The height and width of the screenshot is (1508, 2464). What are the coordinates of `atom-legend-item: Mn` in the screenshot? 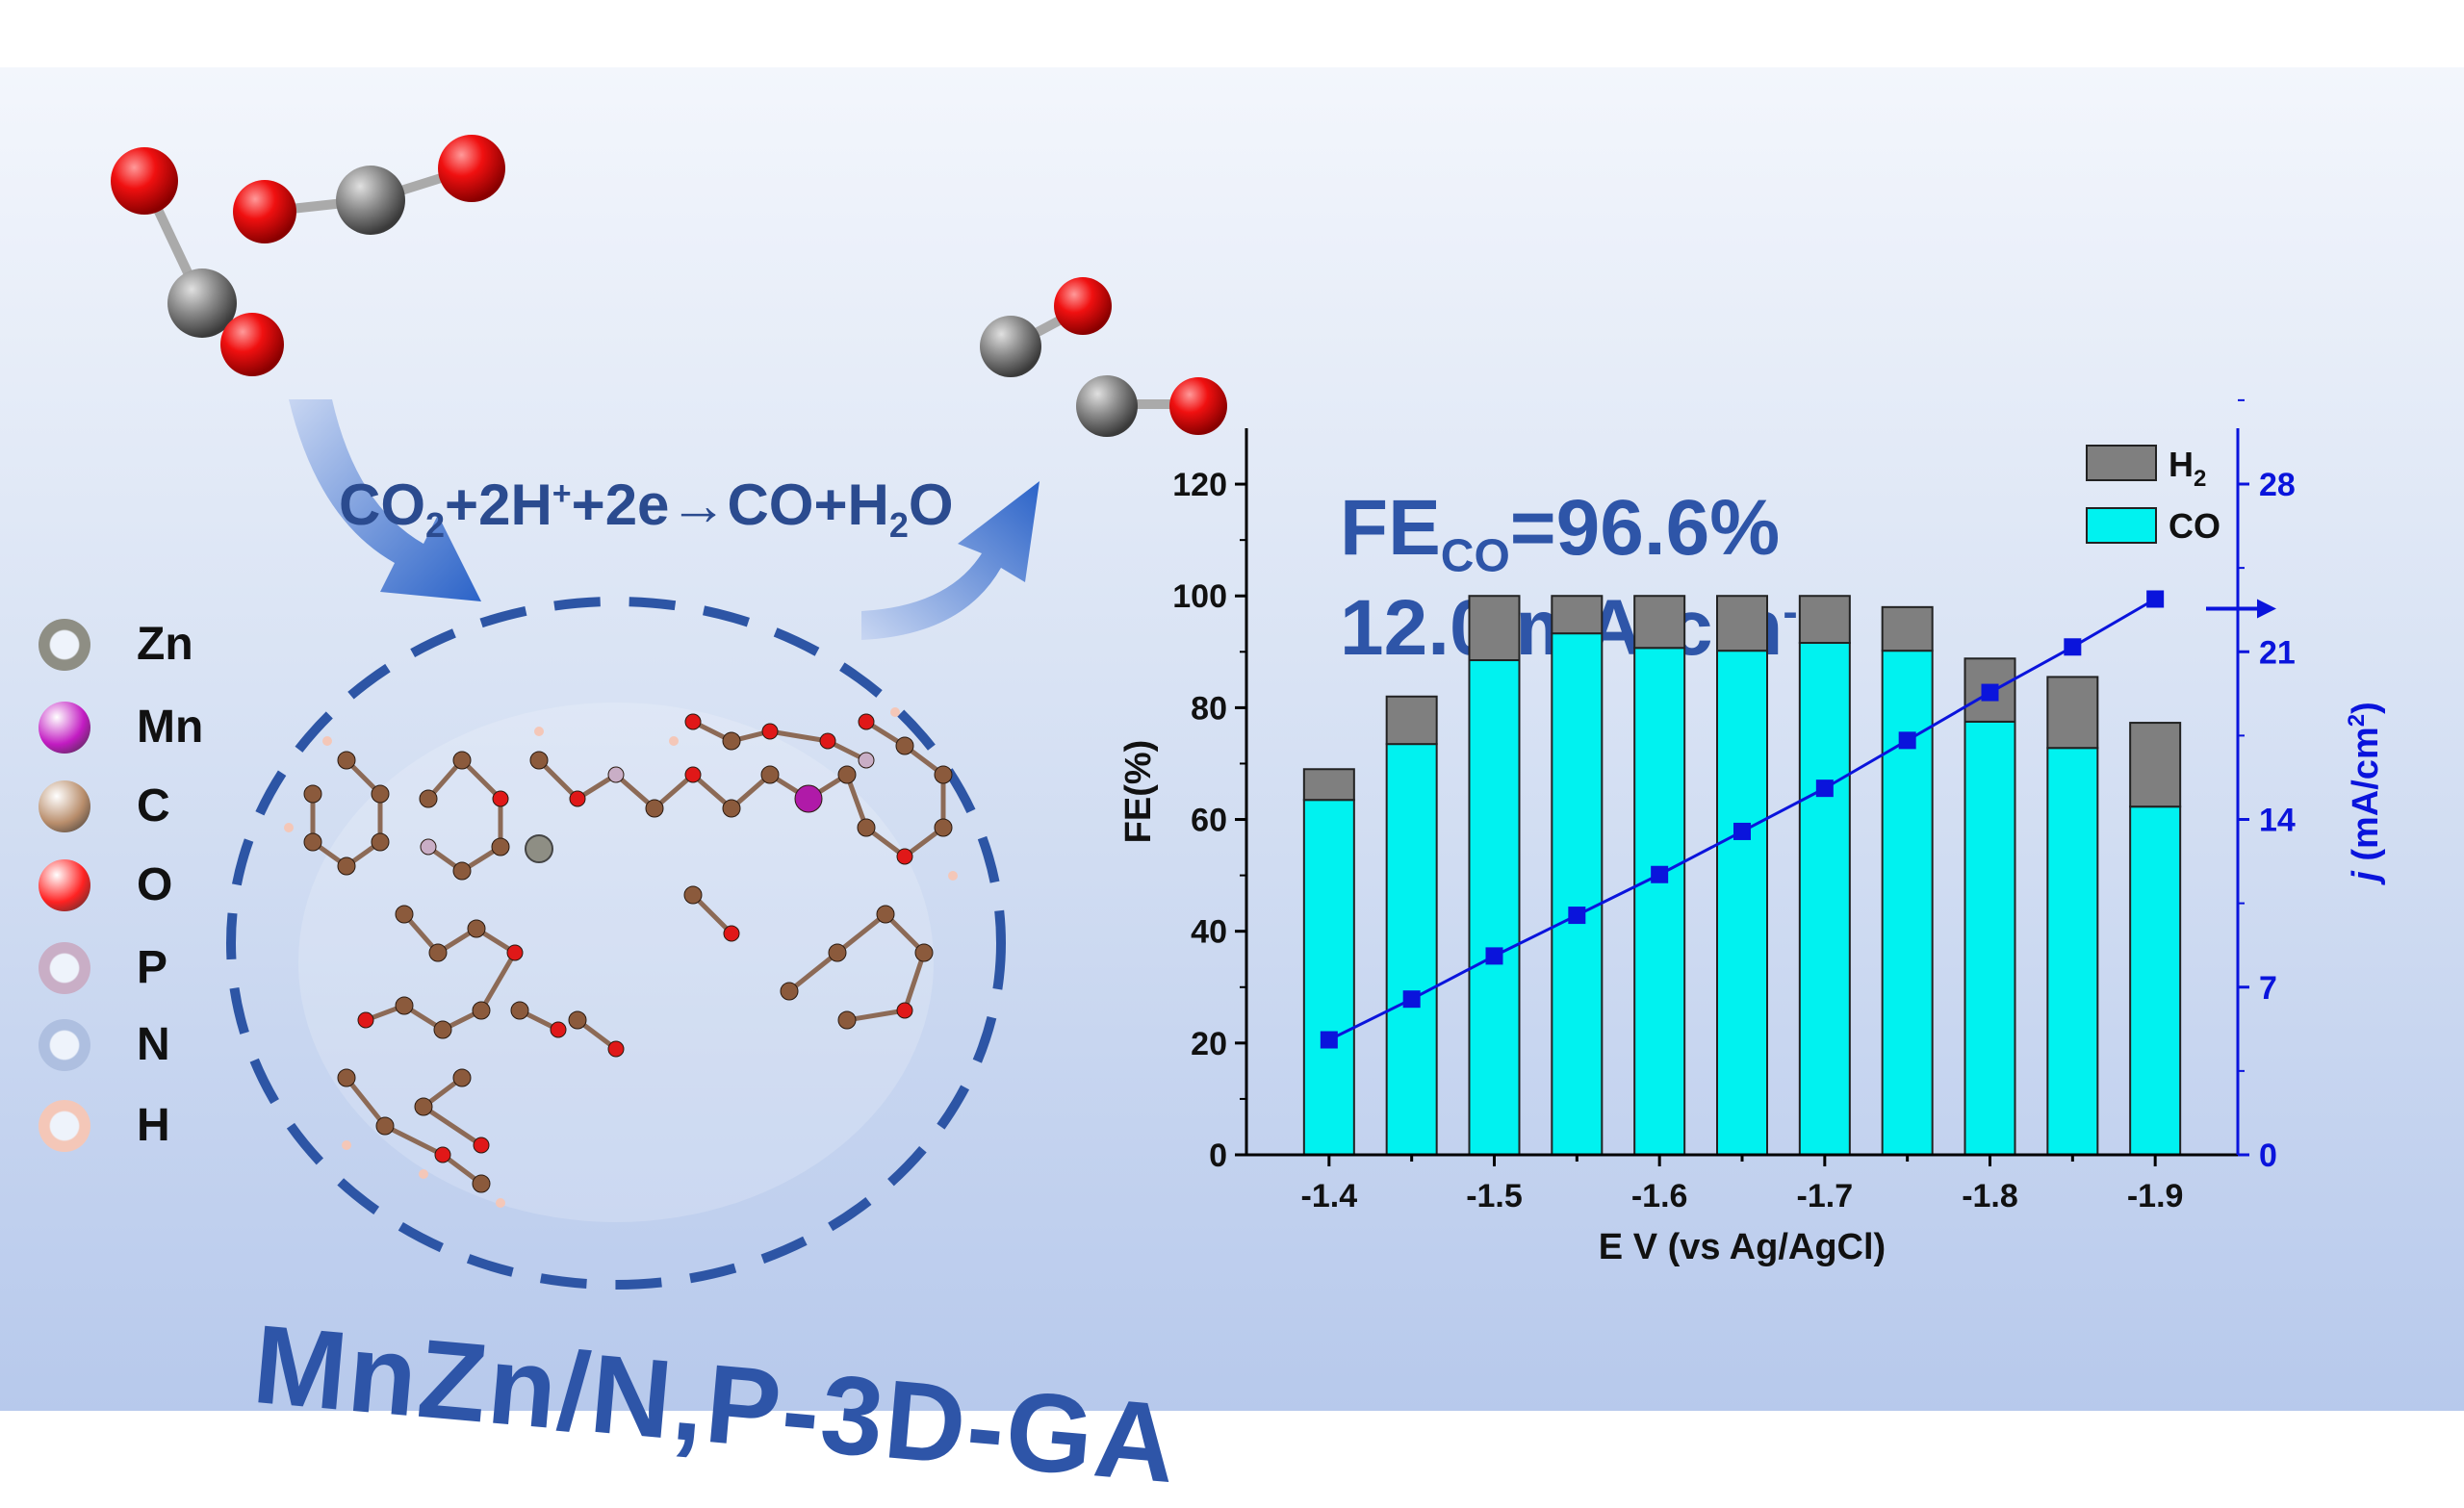 It's located at (120, 727).